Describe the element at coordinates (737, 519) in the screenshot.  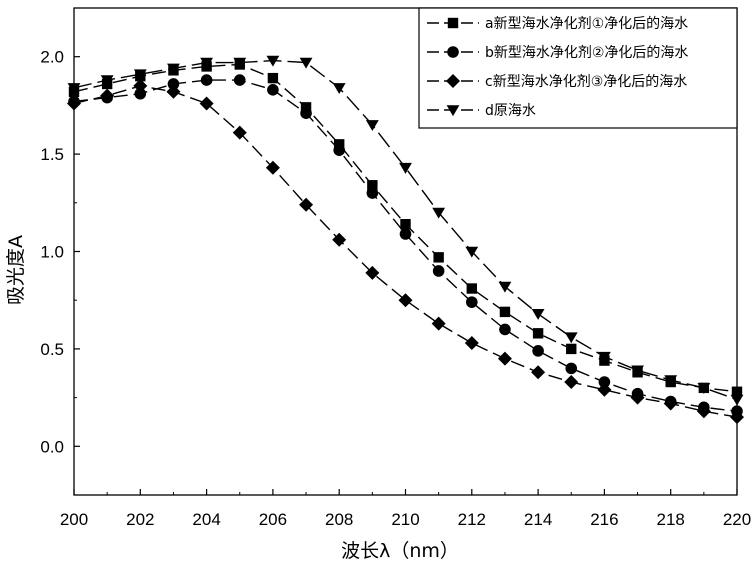
I see `x-tick-label: 220` at that location.